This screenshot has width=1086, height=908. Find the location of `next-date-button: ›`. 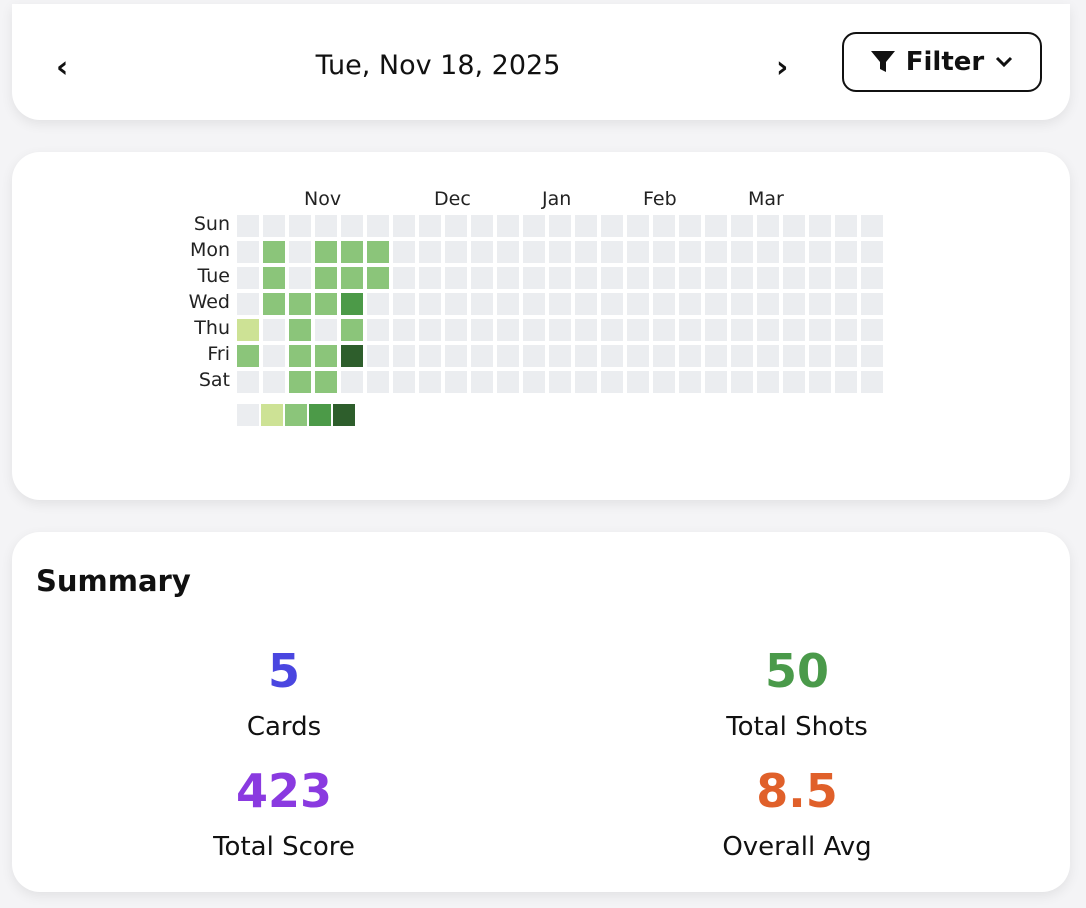

next-date-button: › is located at coordinates (782, 67).